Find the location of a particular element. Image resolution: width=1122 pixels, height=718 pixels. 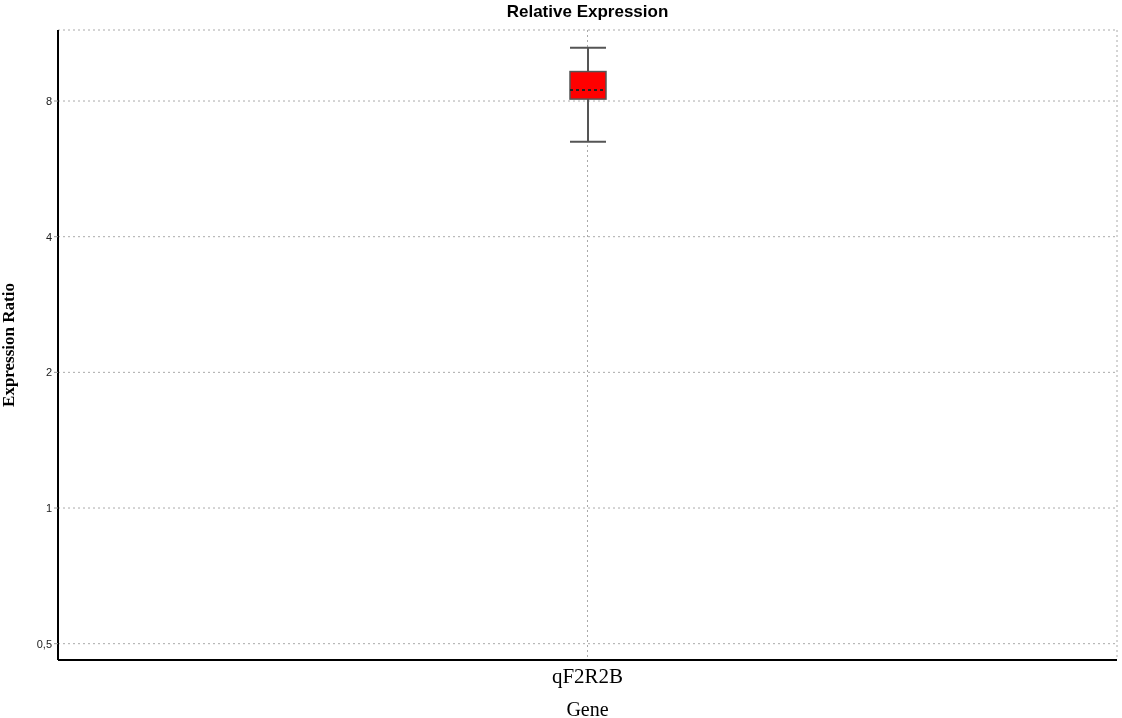

y-tick-label: 2 is located at coordinates (48, 372).